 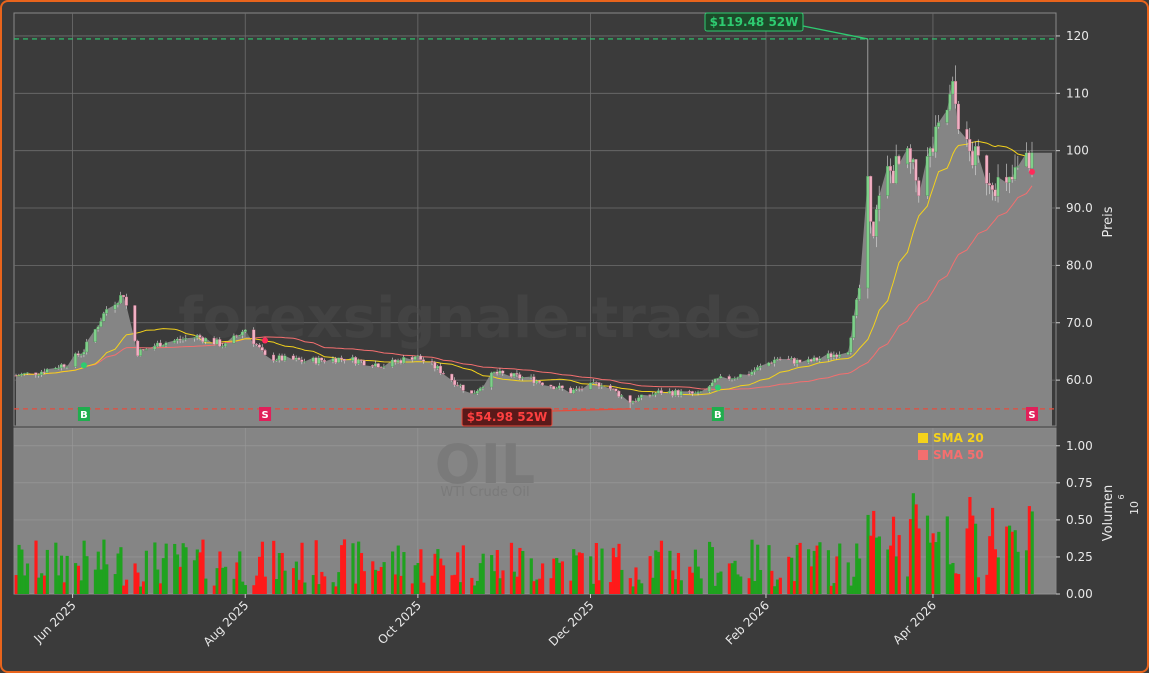 What do you see at coordinates (1079, 446) in the screenshot?
I see `volume-tick-label: 1.00` at bounding box center [1079, 446].